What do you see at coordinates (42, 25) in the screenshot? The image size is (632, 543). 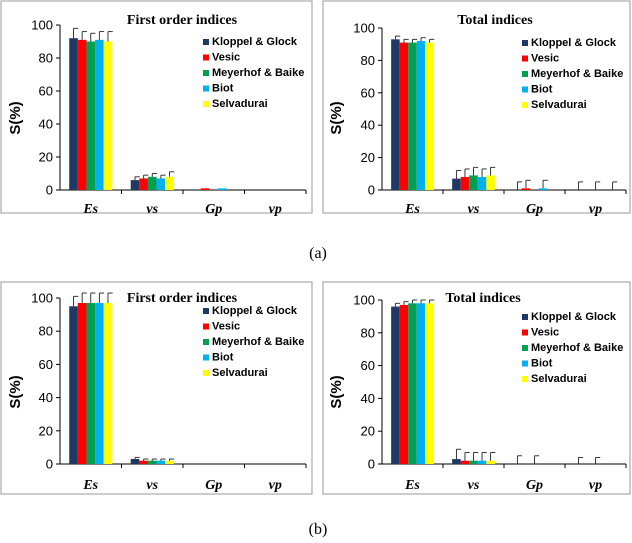 I see `y-tick-label: 100` at bounding box center [42, 25].